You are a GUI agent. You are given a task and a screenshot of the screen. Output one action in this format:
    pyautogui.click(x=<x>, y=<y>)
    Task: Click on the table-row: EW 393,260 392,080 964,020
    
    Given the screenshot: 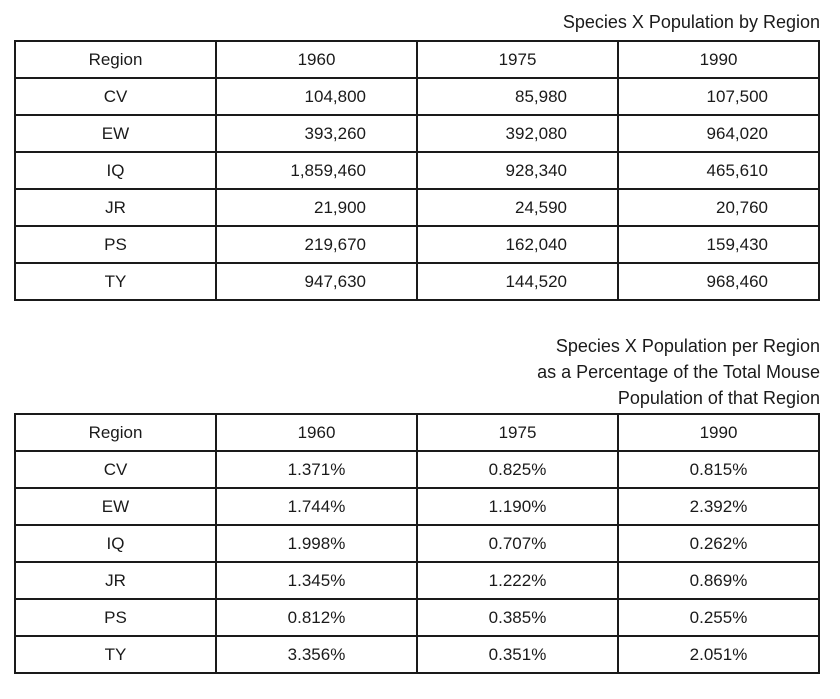 What is the action you would take?
    pyautogui.click(x=417, y=133)
    